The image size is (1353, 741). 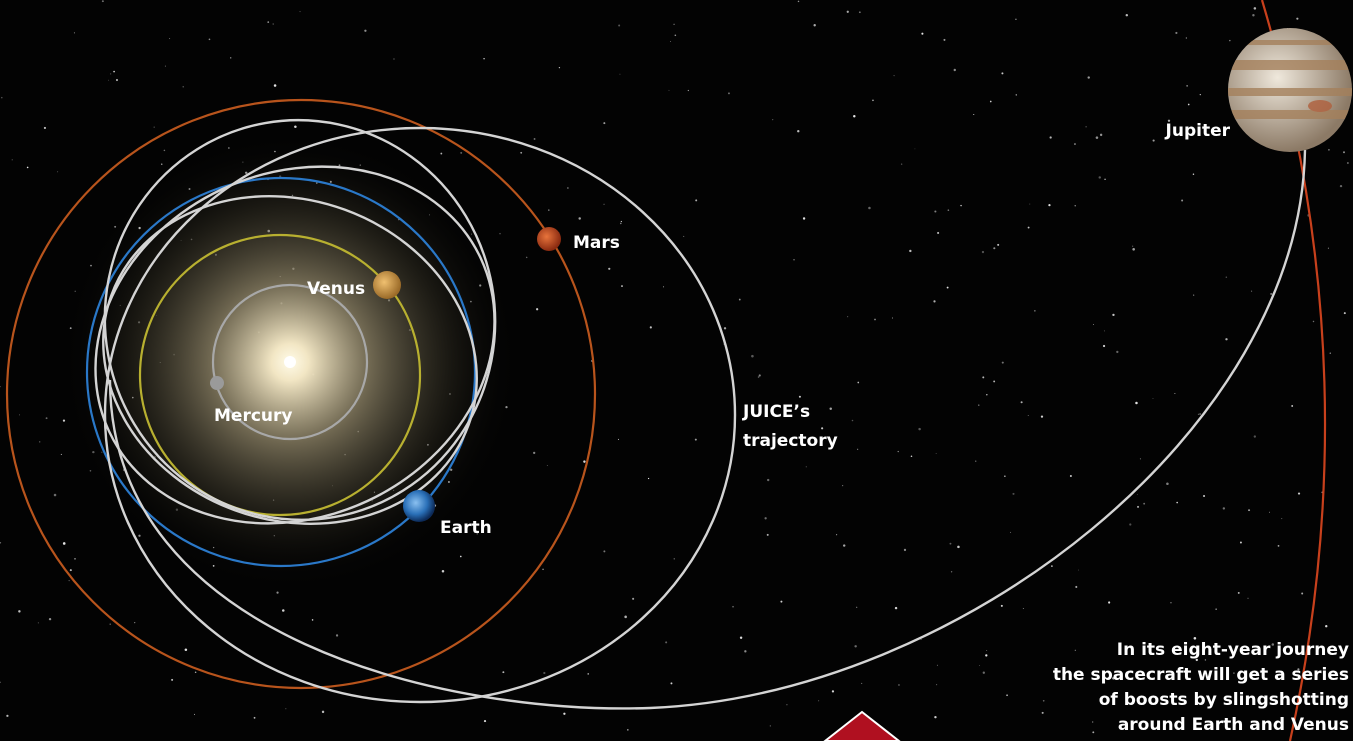 What do you see at coordinates (290, 360) in the screenshot?
I see `trajectory-loop` at bounding box center [290, 360].